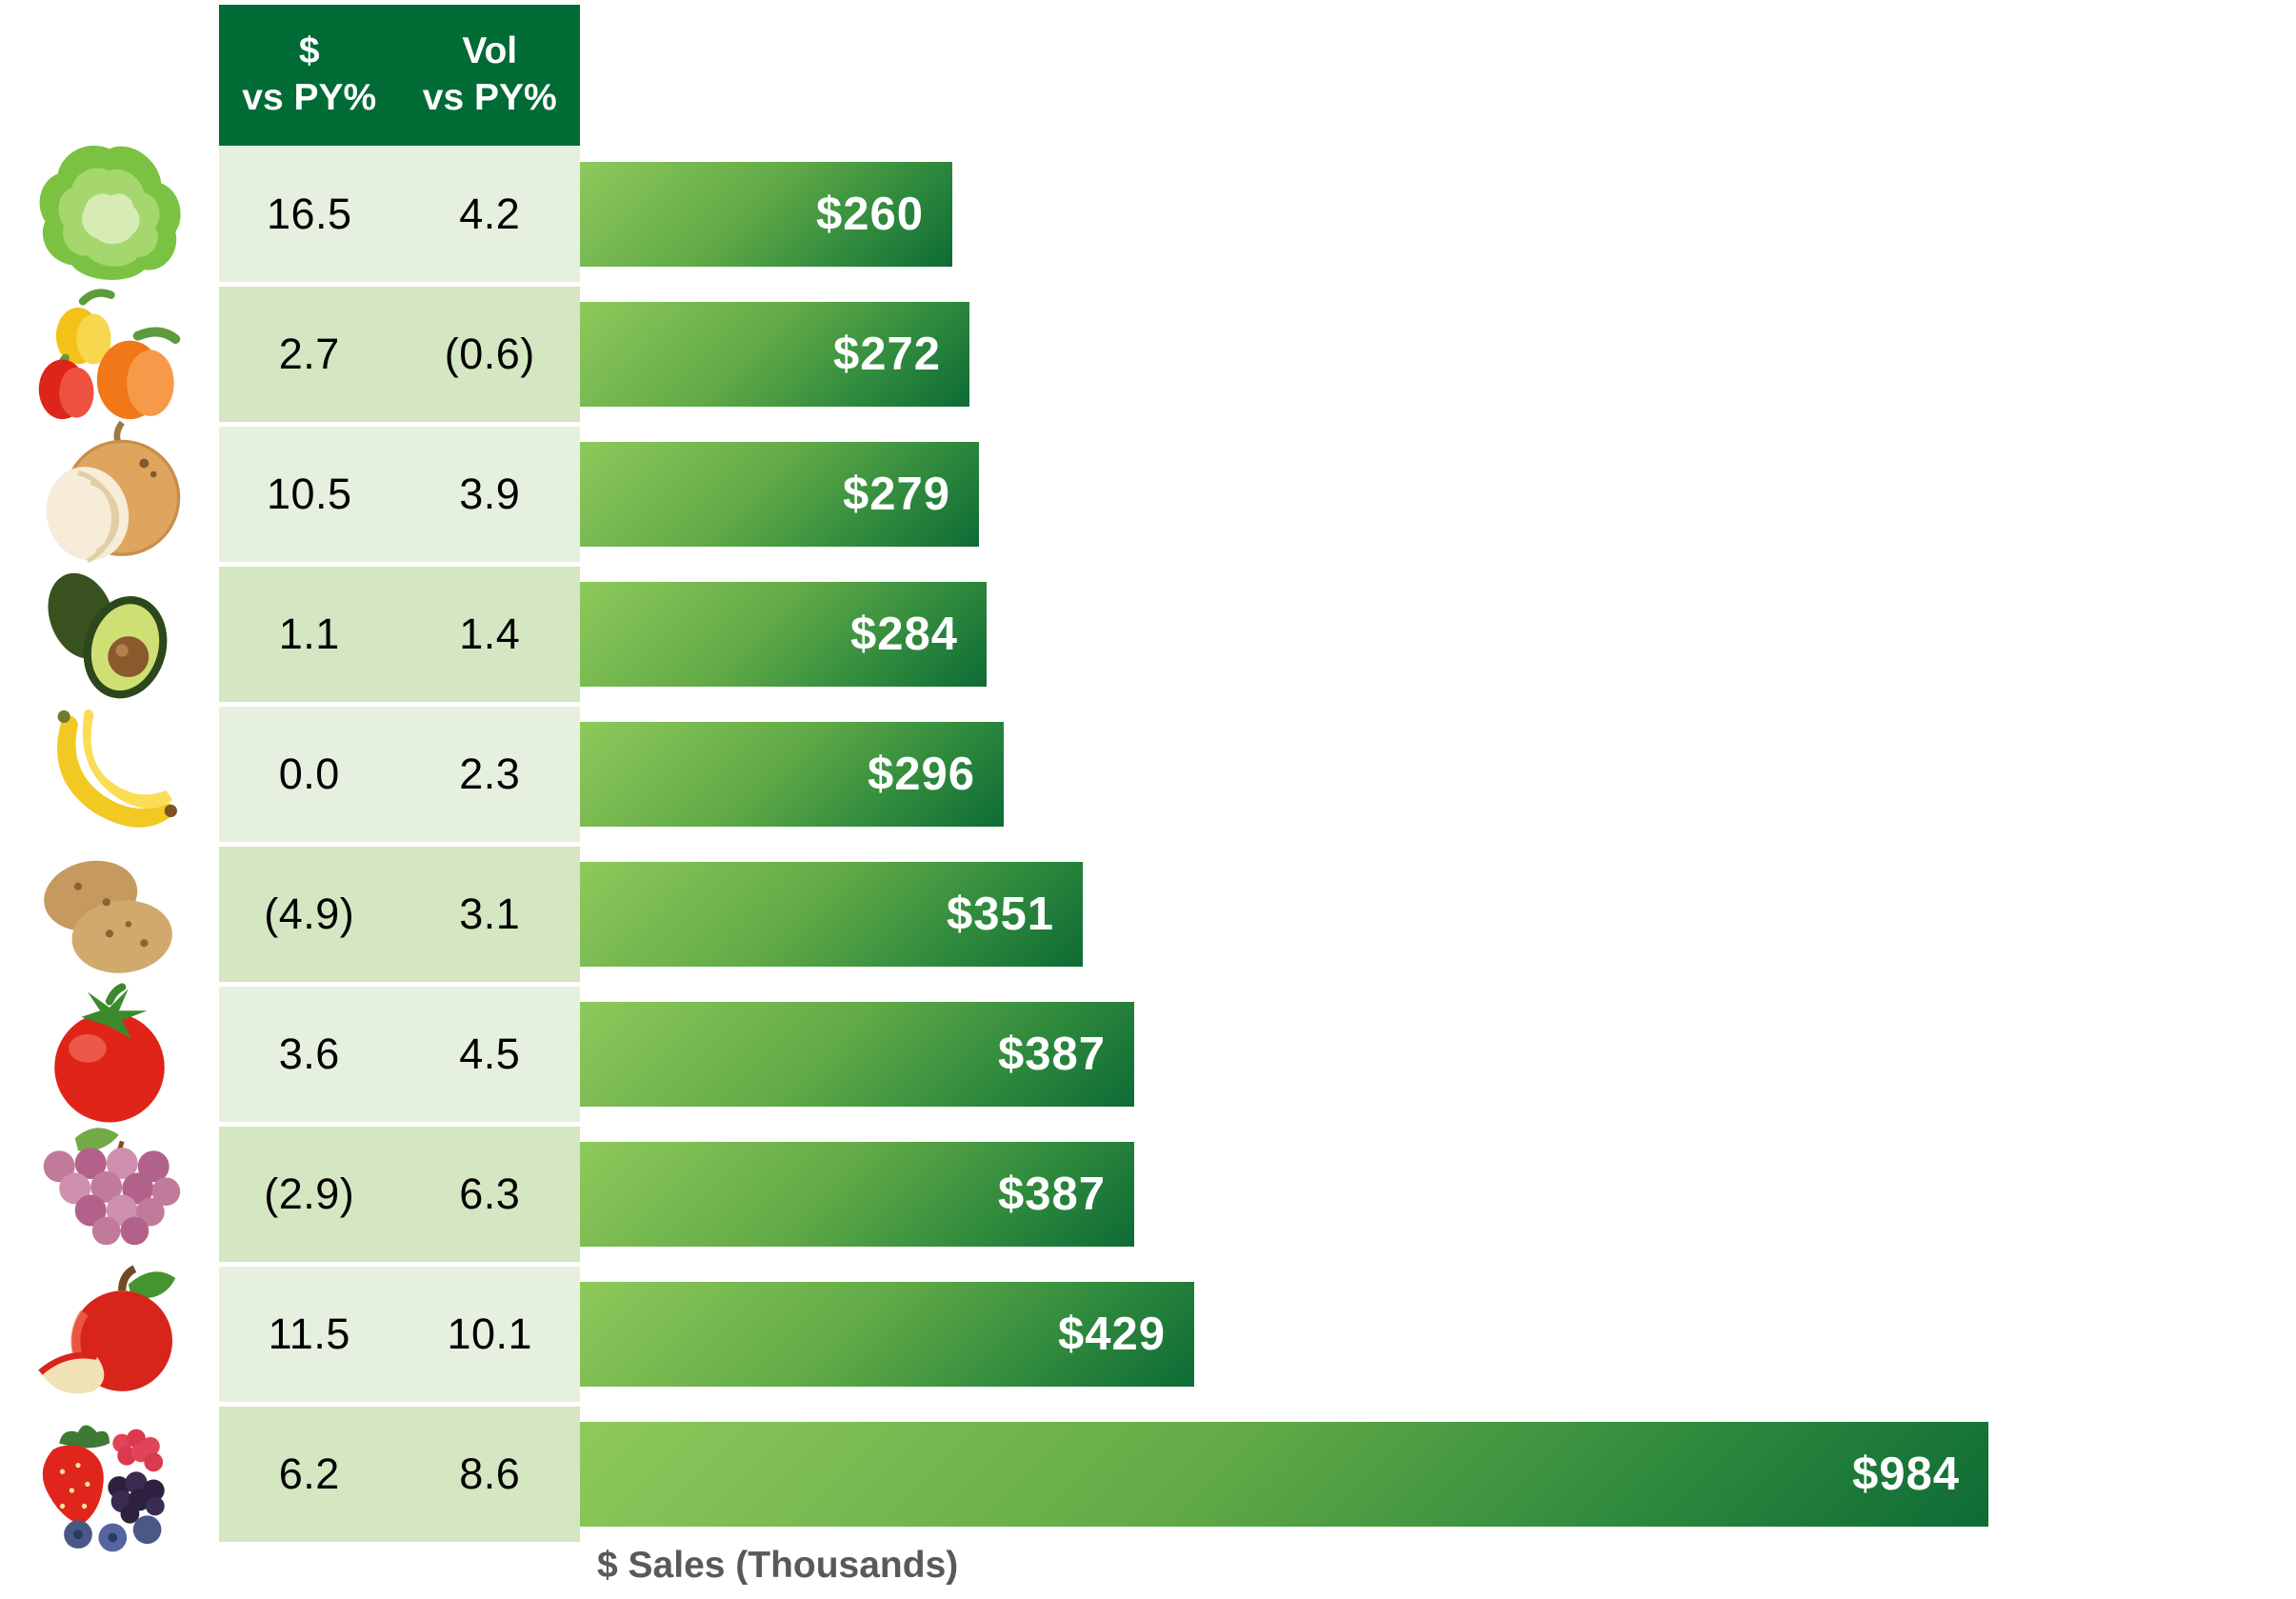 The width and height of the screenshot is (2296, 1599). Describe the element at coordinates (490, 354) in the screenshot. I see `vol-vs-py-value: (0.6)` at that location.